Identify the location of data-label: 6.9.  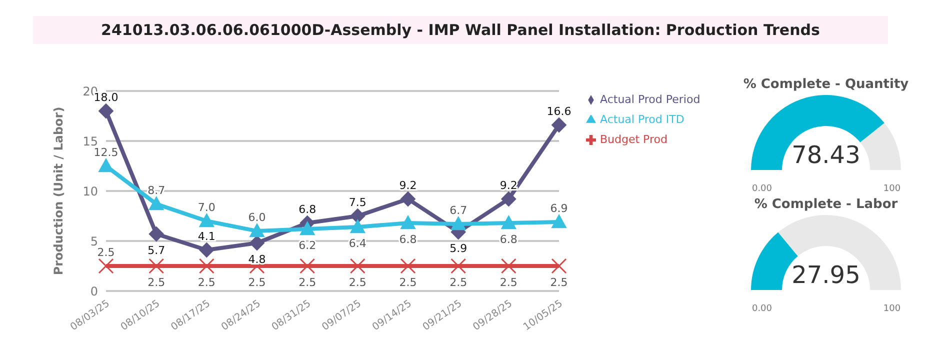
(559, 208).